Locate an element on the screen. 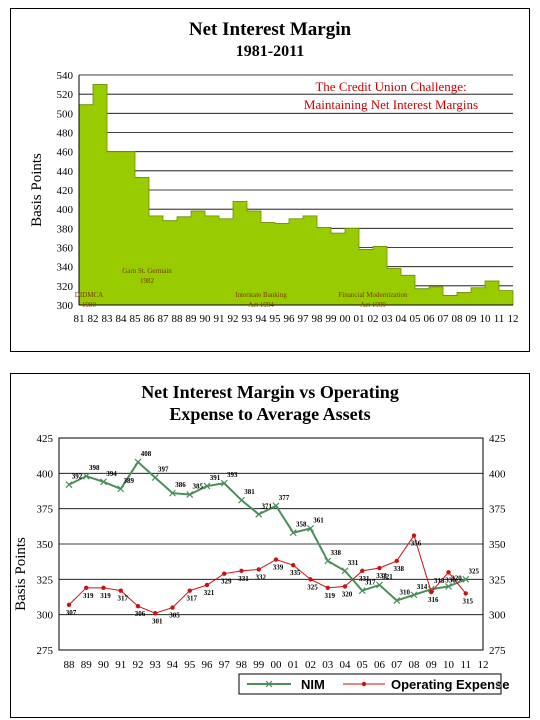  x-tick-label: 89 is located at coordinates (87, 665).